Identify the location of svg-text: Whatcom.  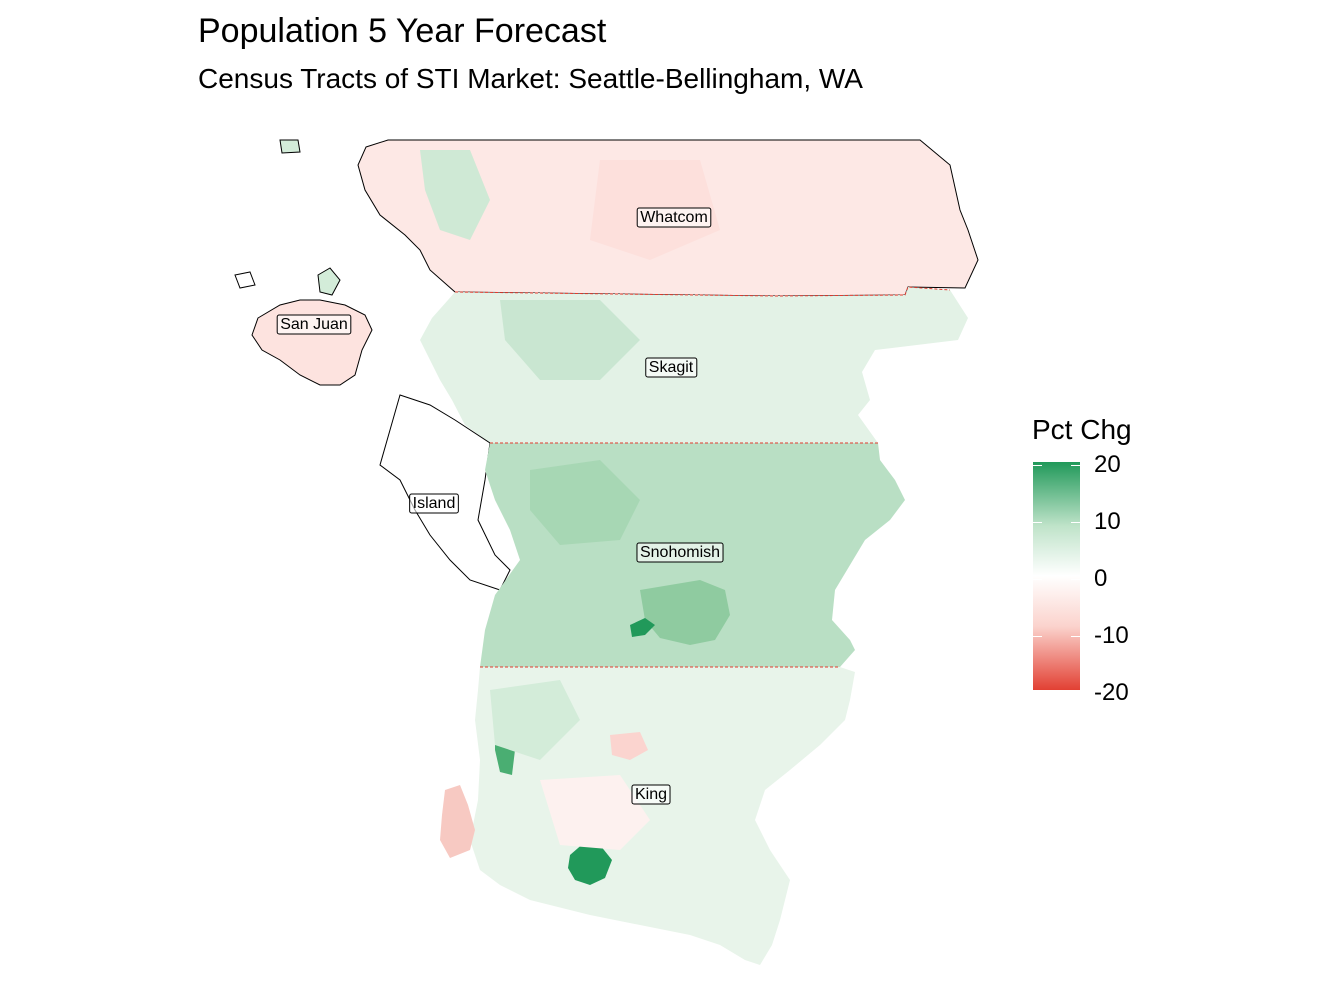
(674, 217).